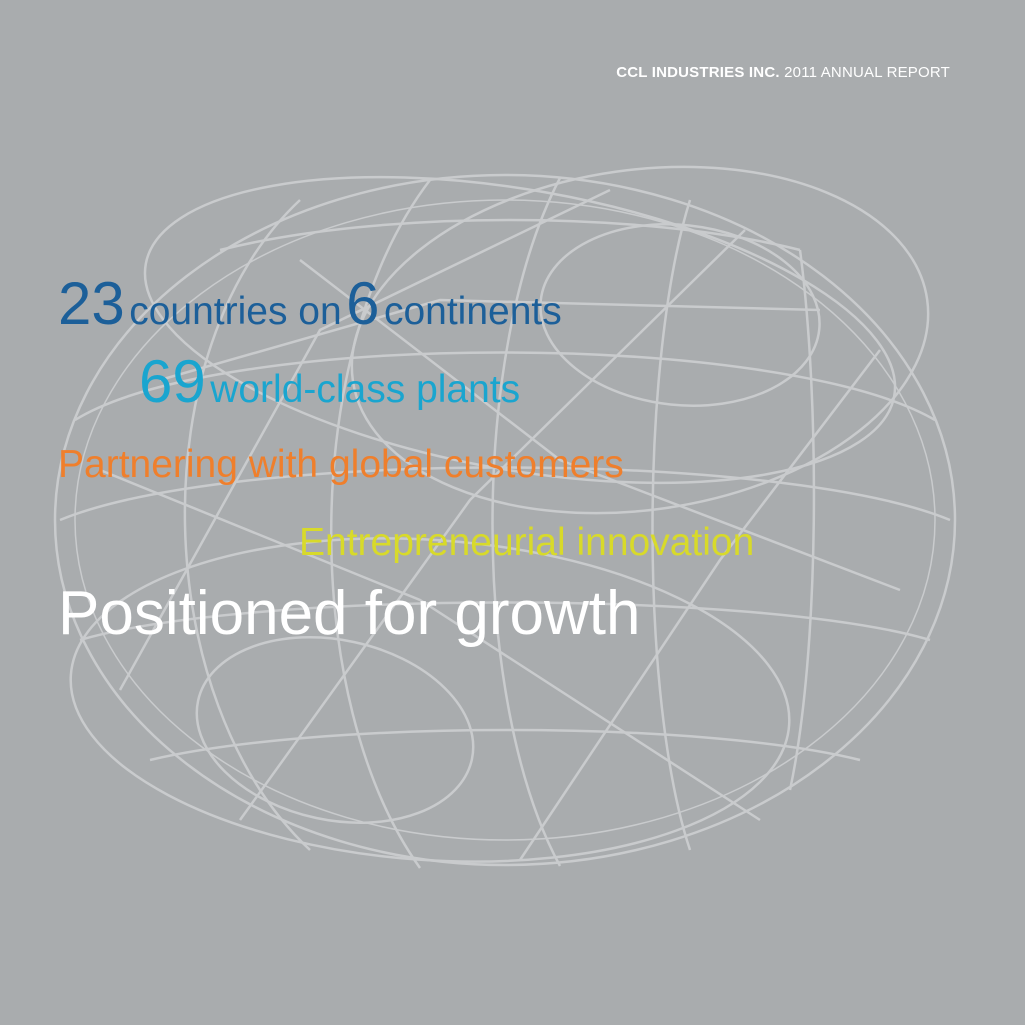 This screenshot has width=1025, height=1025. Describe the element at coordinates (172, 381) in the screenshot. I see `plants-count: 69` at that location.